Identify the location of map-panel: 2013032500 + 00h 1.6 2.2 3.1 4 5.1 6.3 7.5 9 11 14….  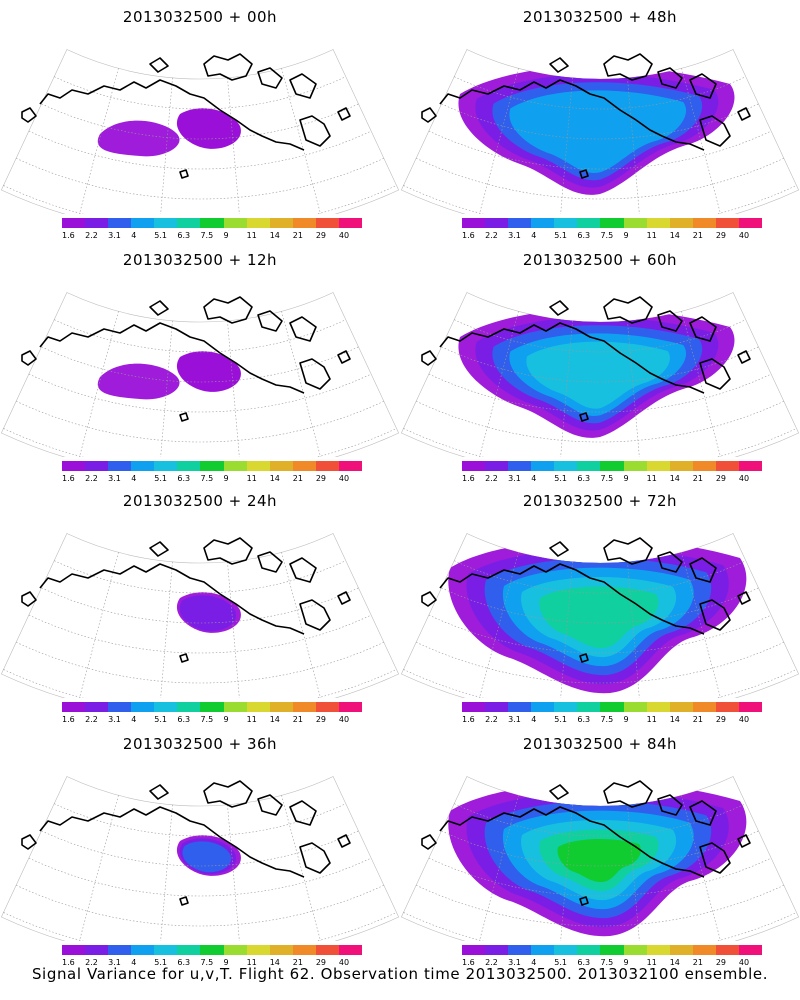
(200, 120).